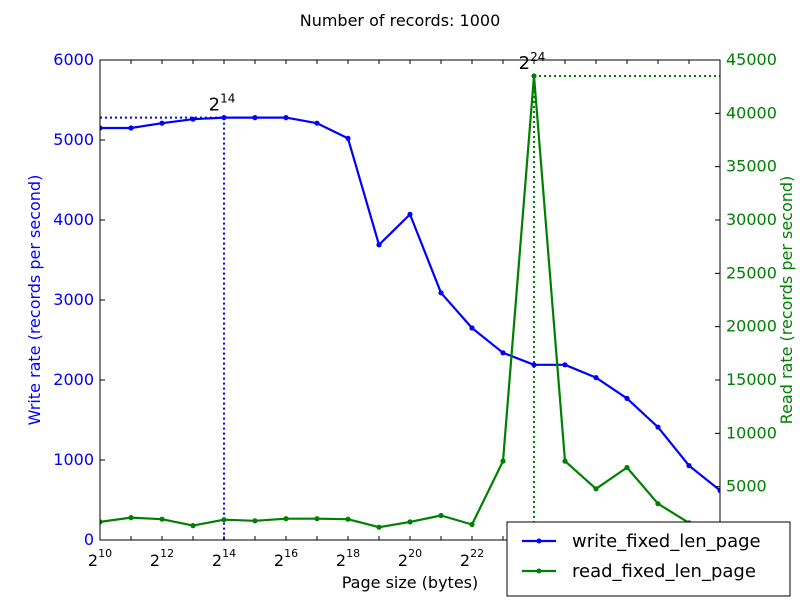 The image size is (800, 600). What do you see at coordinates (353, 553) in the screenshot?
I see `x-axis-tick-exponent: 18` at bounding box center [353, 553].